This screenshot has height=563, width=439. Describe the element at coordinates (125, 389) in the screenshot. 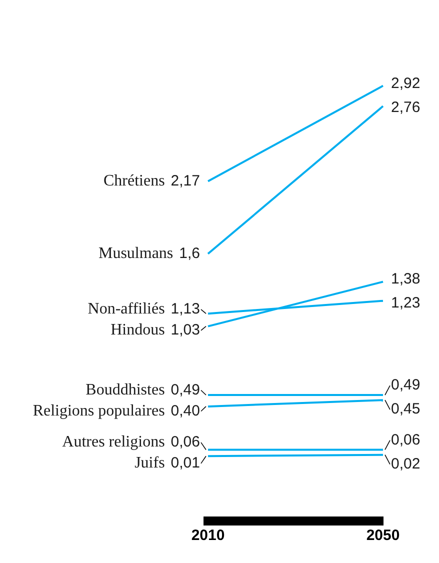

I see `text: Bouddhistes` at that location.